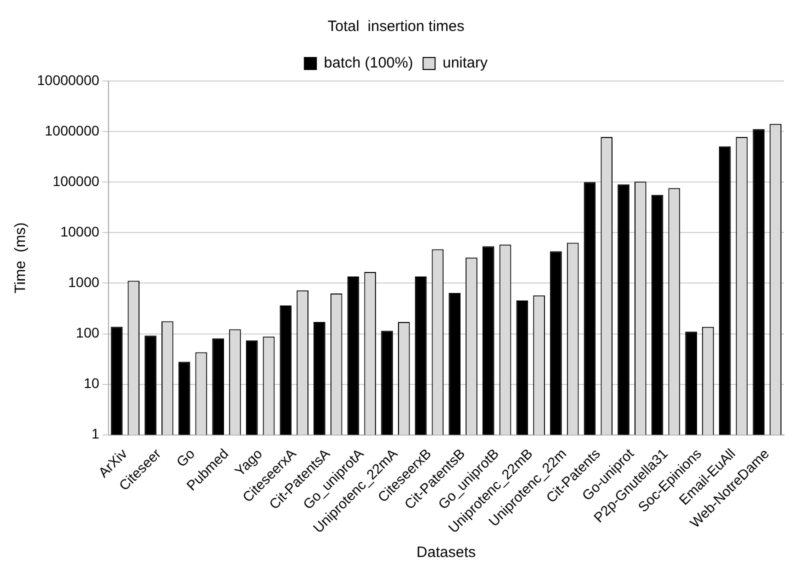 The image size is (798, 574). I want to click on y-tick-label: 1000000, so click(72, 130).